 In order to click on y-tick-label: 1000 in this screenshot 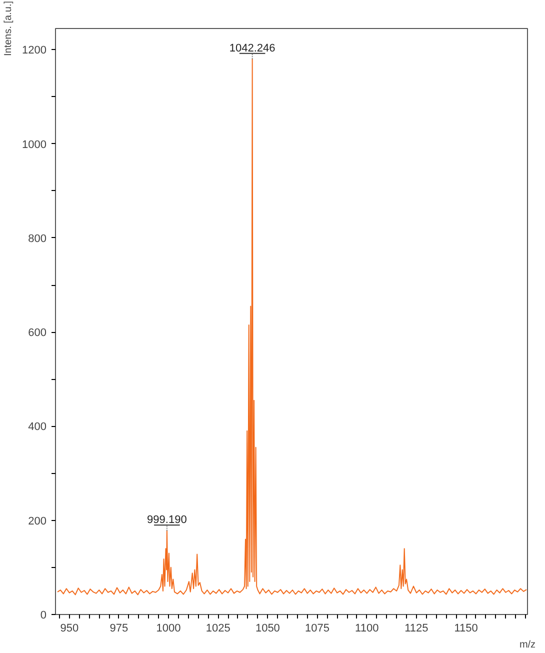, I will do `click(34, 144)`.